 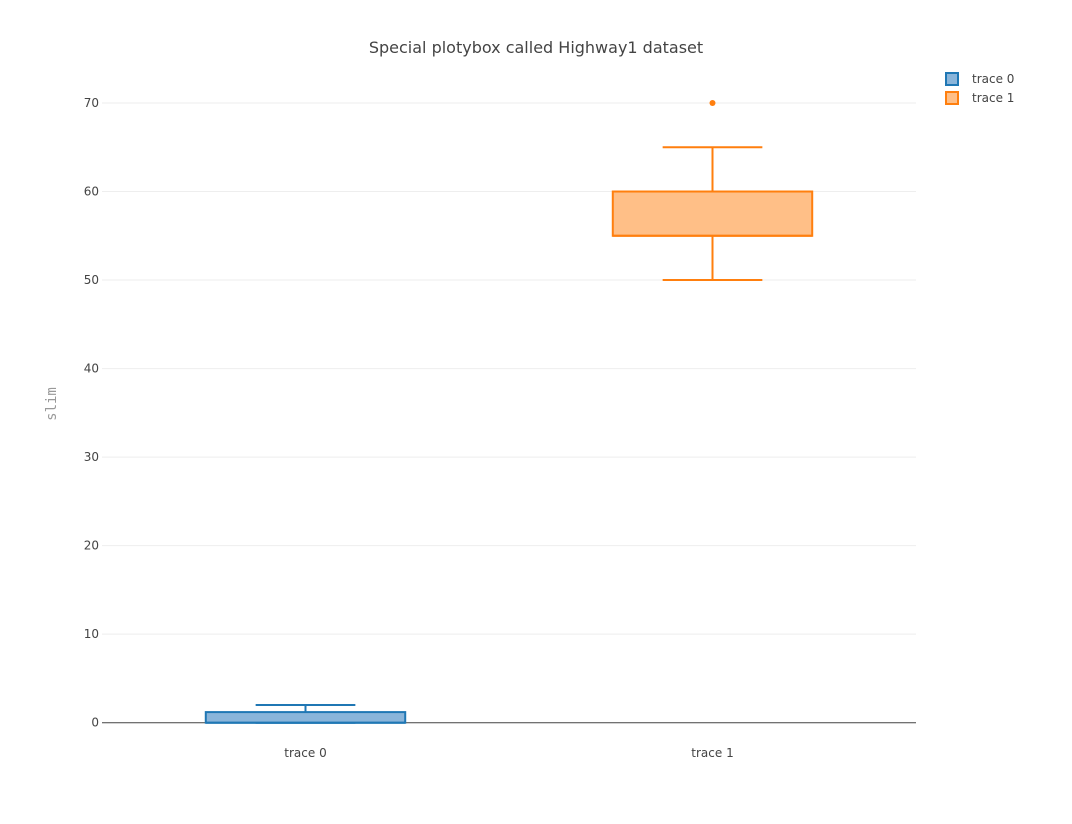 I want to click on y-tick-label: 60, so click(x=91, y=192).